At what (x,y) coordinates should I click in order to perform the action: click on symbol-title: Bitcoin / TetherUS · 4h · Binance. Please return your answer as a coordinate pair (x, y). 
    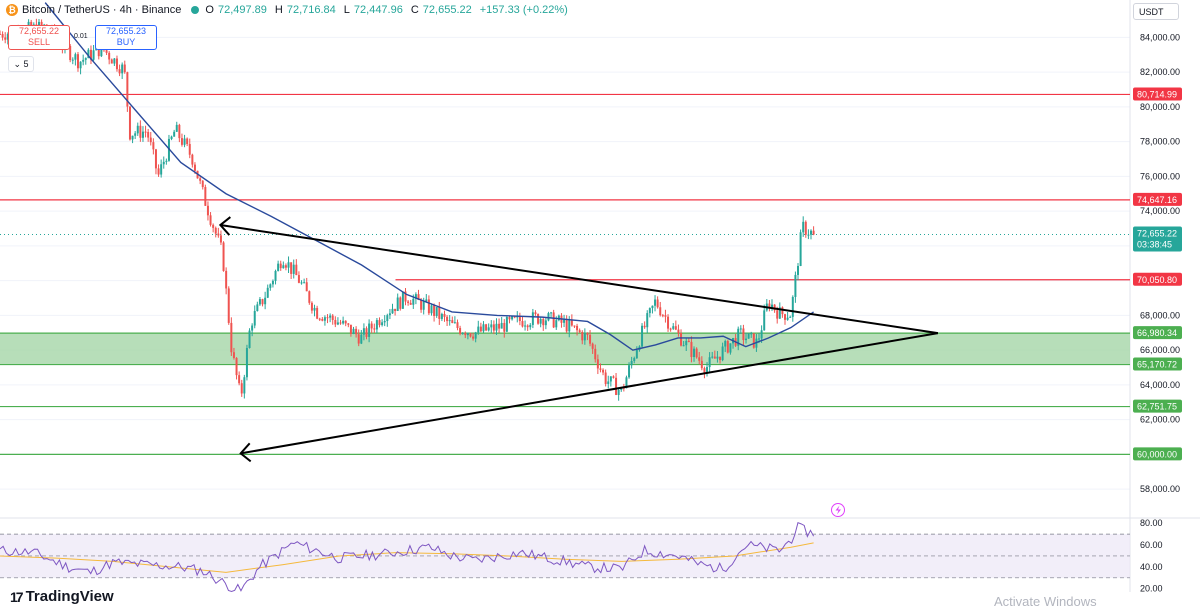
    Looking at the image, I should click on (102, 10).